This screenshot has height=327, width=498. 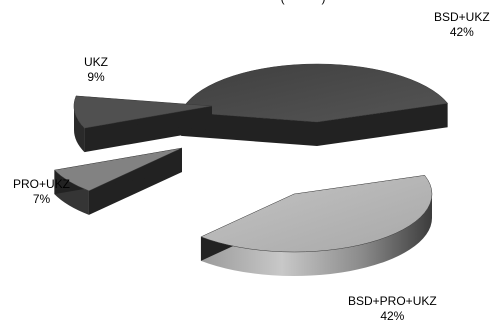 I want to click on slice-bsd-pro-ukz-top, so click(x=316, y=214).